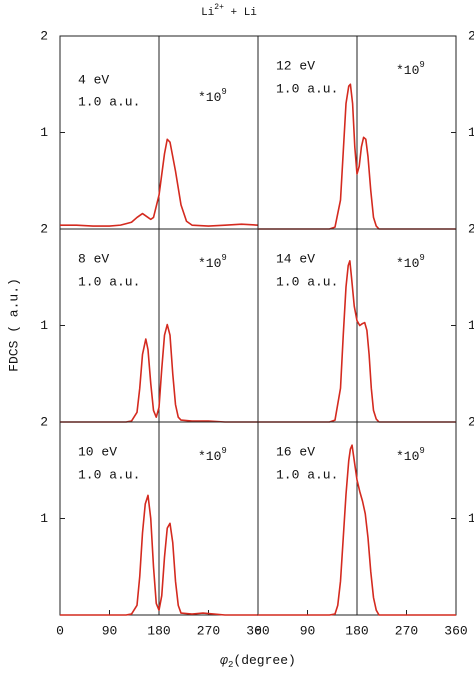 The image size is (474, 682). I want to click on energy-label: 16 eV, so click(295, 451).